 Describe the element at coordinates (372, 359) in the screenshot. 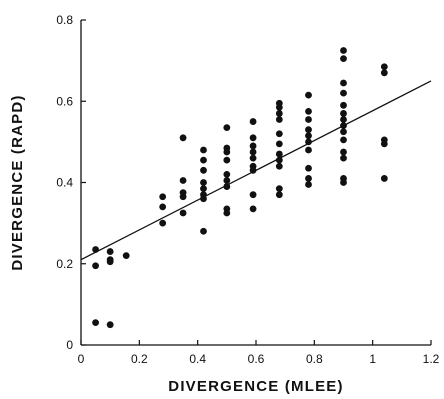

I see `x-tick-label: 1` at that location.